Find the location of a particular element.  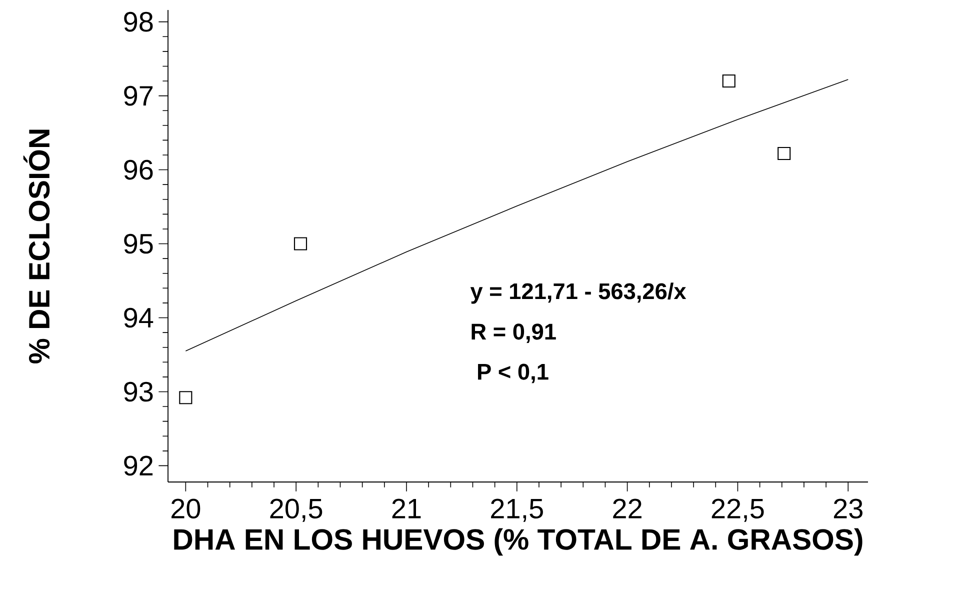

y-axis-title: % DE ECLOSIÓN is located at coordinates (36, 247).